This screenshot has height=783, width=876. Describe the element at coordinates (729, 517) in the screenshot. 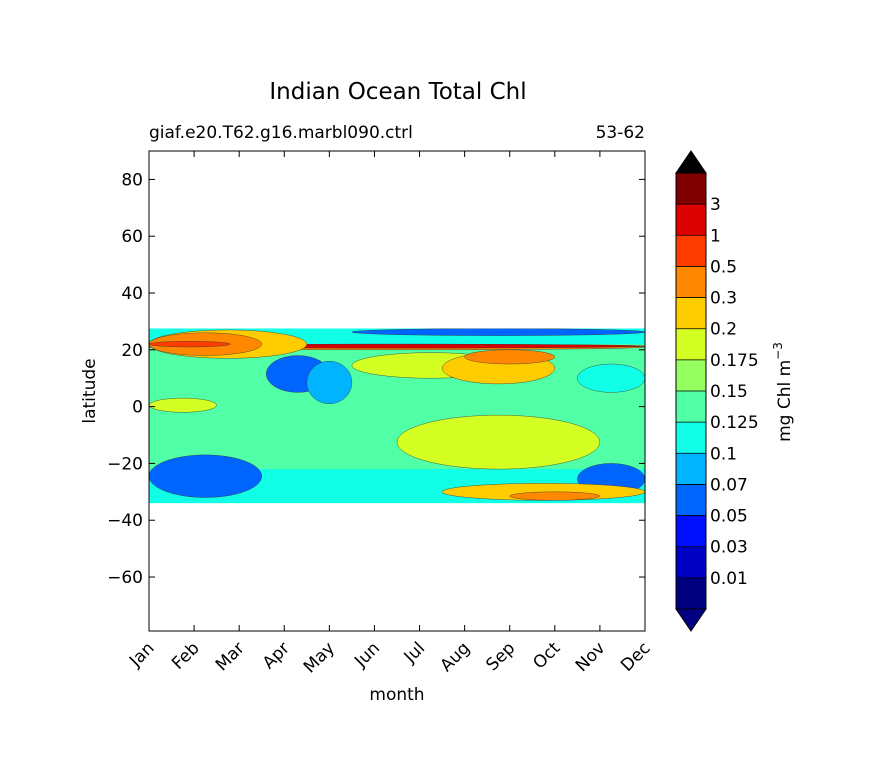

I see `colorbar-tick-label: 0.05` at that location.